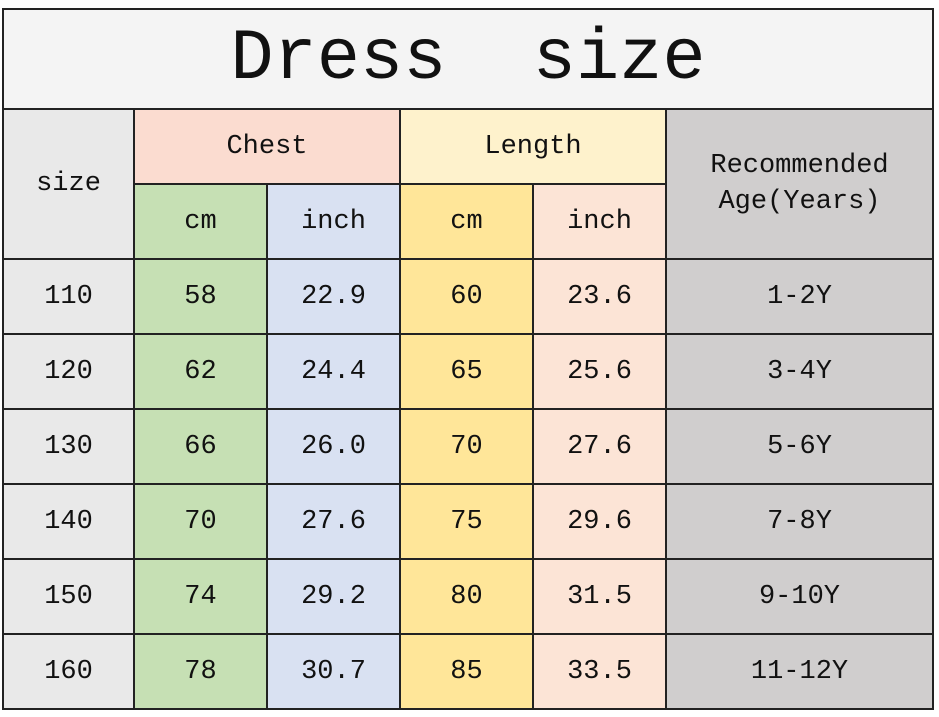  Describe the element at coordinates (599, 521) in the screenshot. I see `table-cell: 29.6` at that location.